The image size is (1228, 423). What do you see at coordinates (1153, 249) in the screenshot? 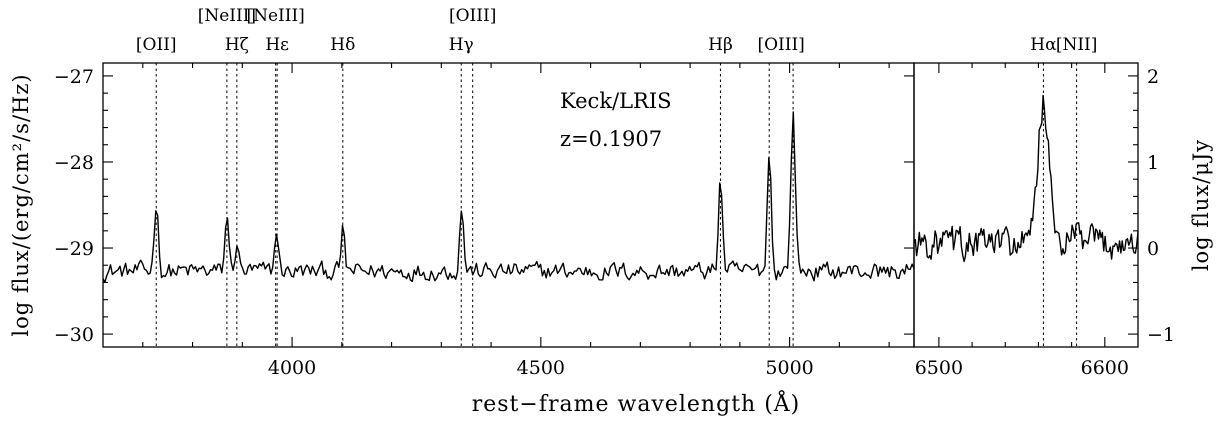
I see `red-ytick-label-1: 0` at bounding box center [1153, 249].